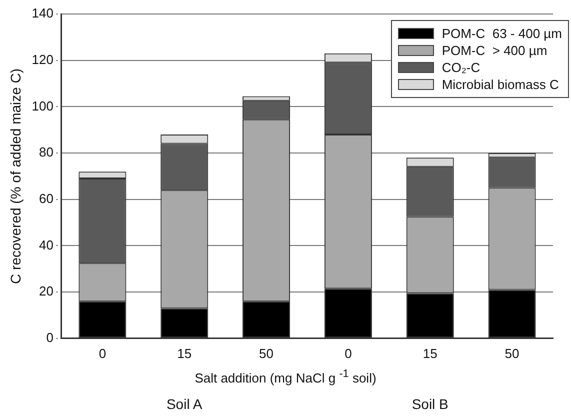  What do you see at coordinates (46, 291) in the screenshot?
I see `y-tick-label: 20` at bounding box center [46, 291].